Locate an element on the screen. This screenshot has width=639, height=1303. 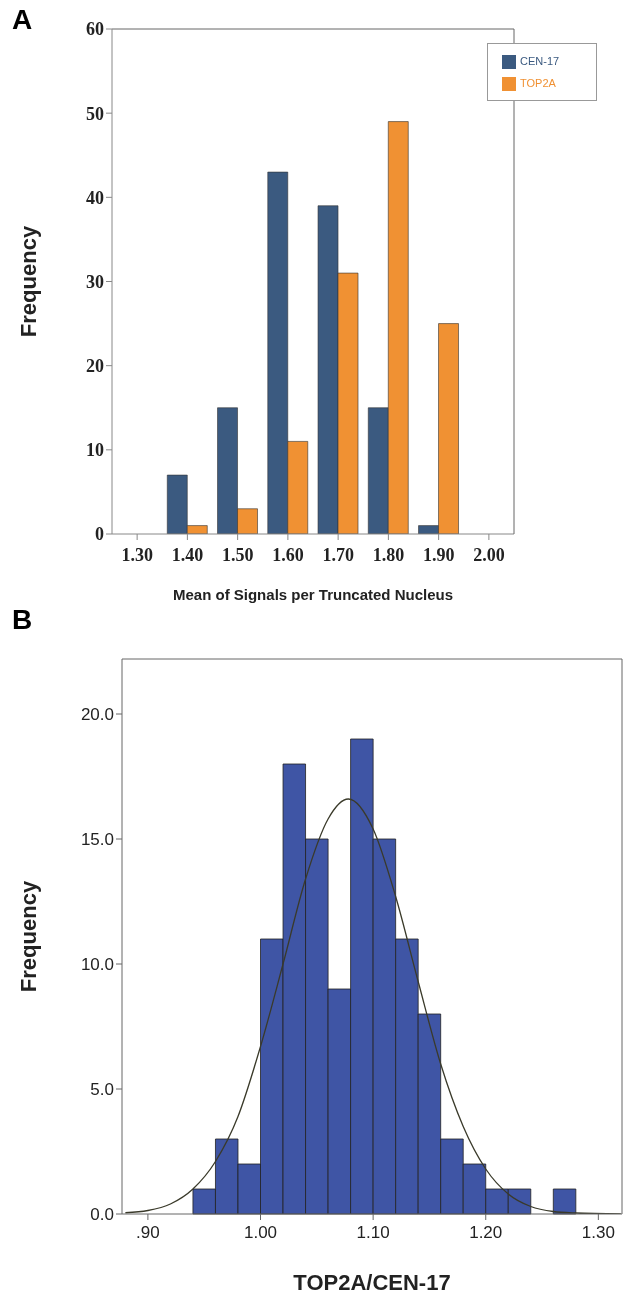
y-tick-label: 40 is located at coordinates (95, 197).